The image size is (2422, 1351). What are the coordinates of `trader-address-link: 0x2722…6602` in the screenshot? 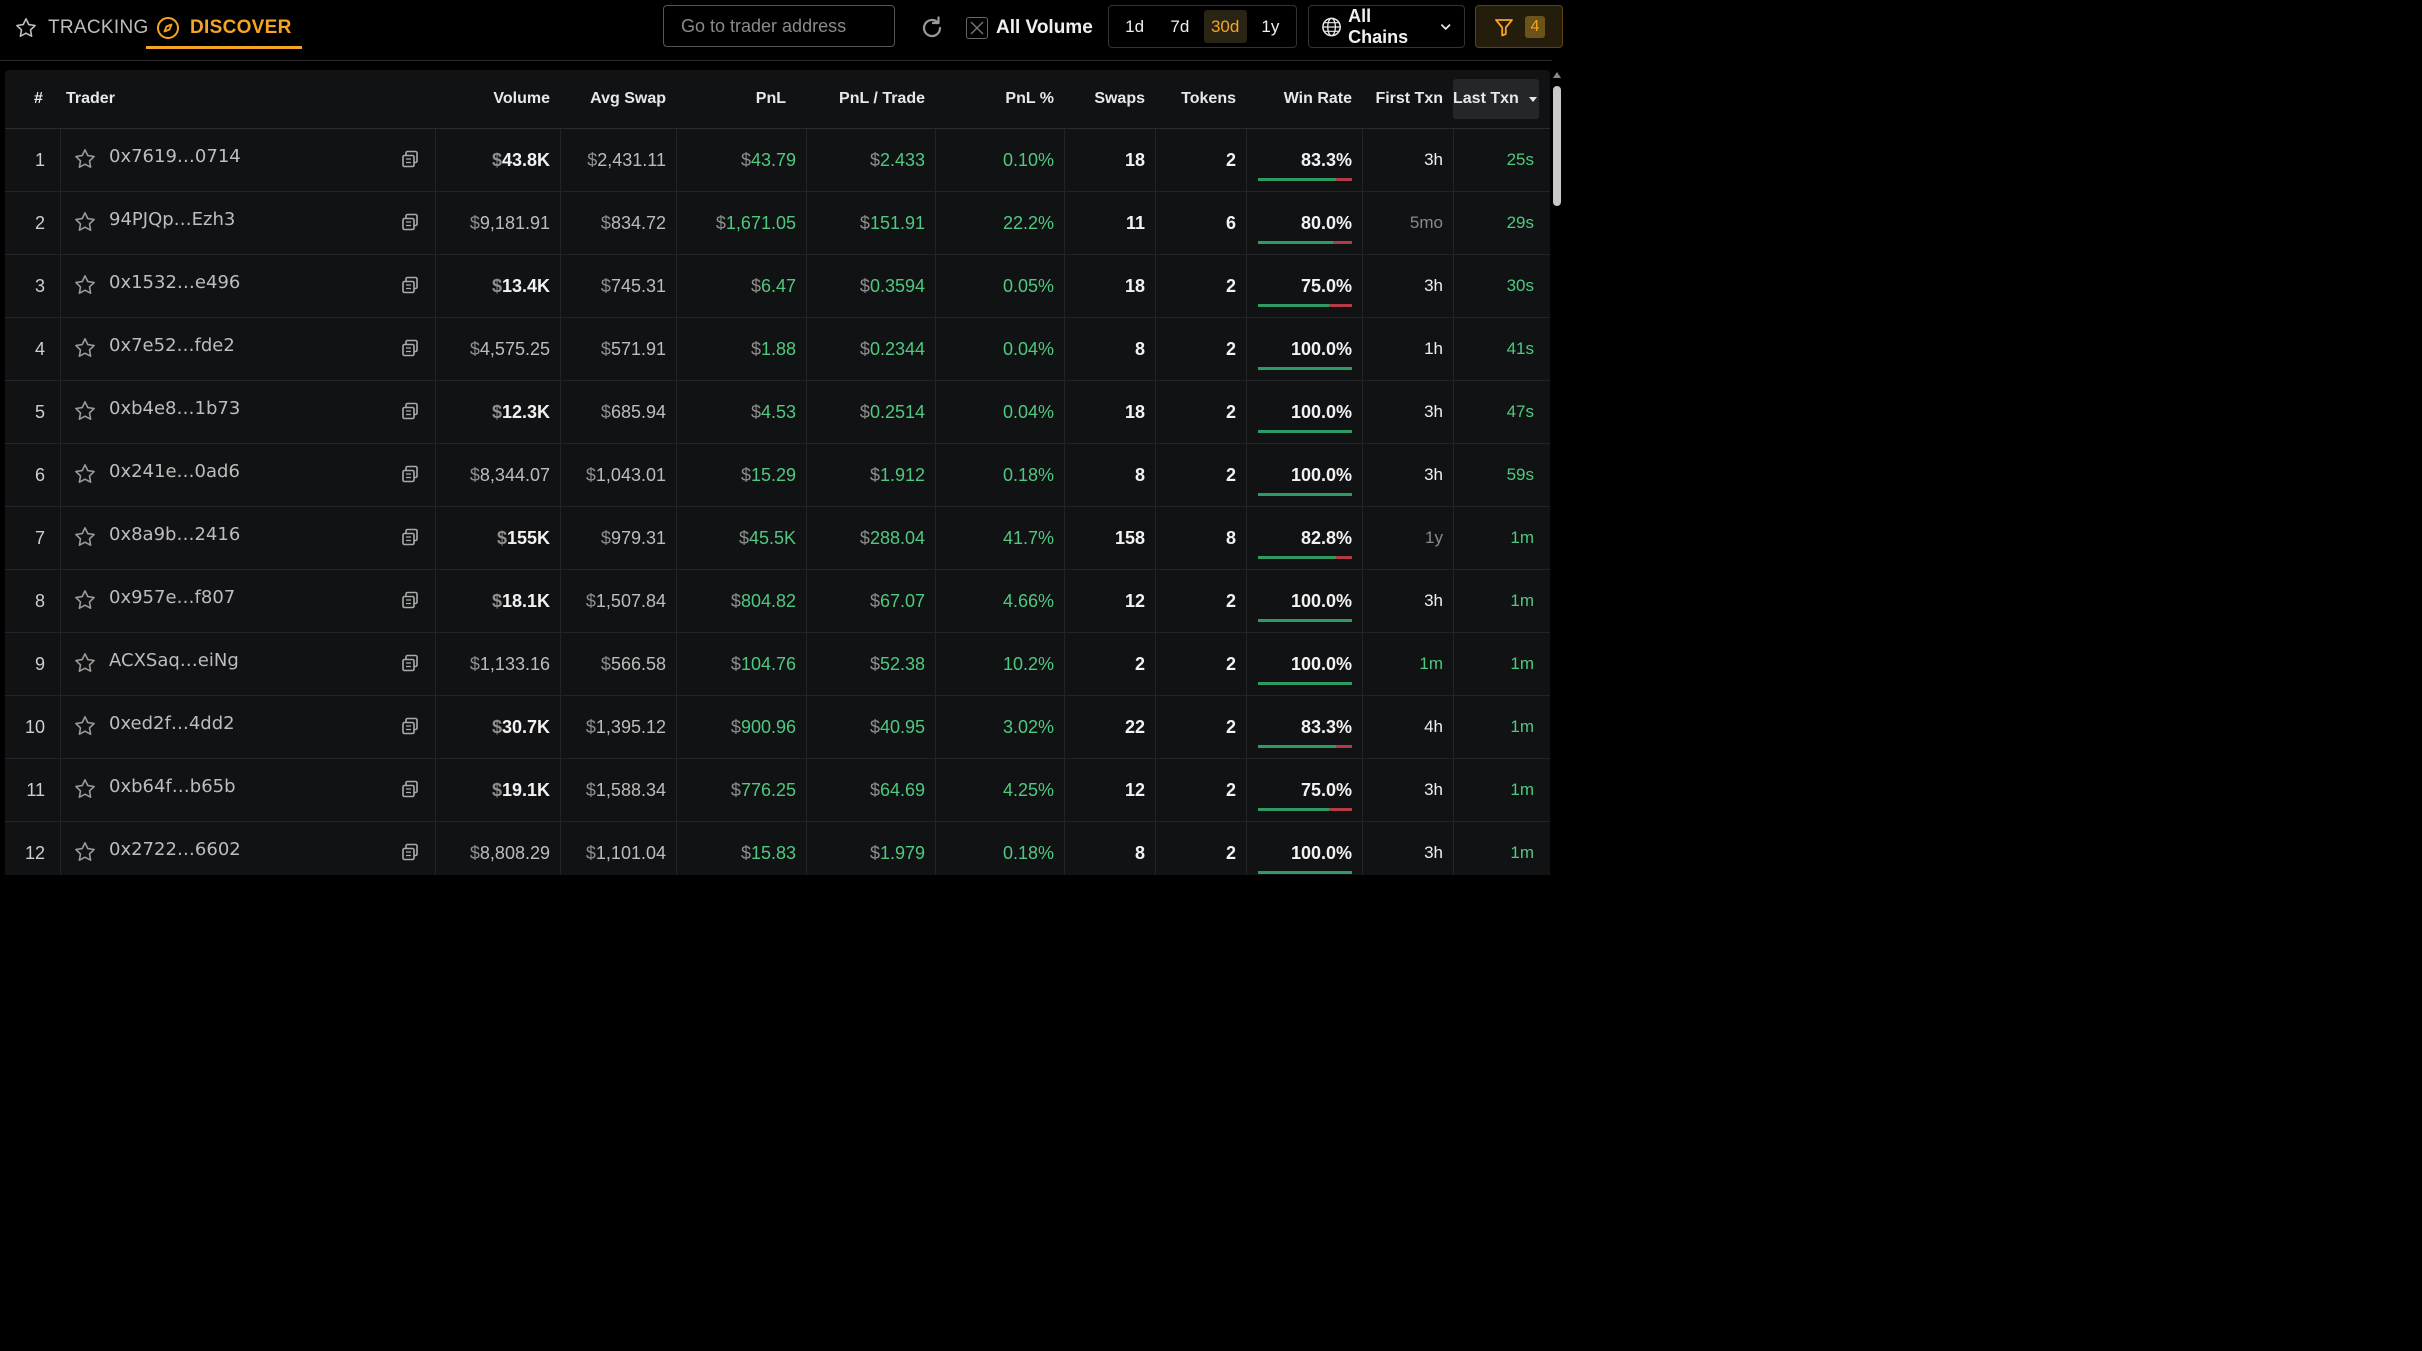 It's located at (175, 849).